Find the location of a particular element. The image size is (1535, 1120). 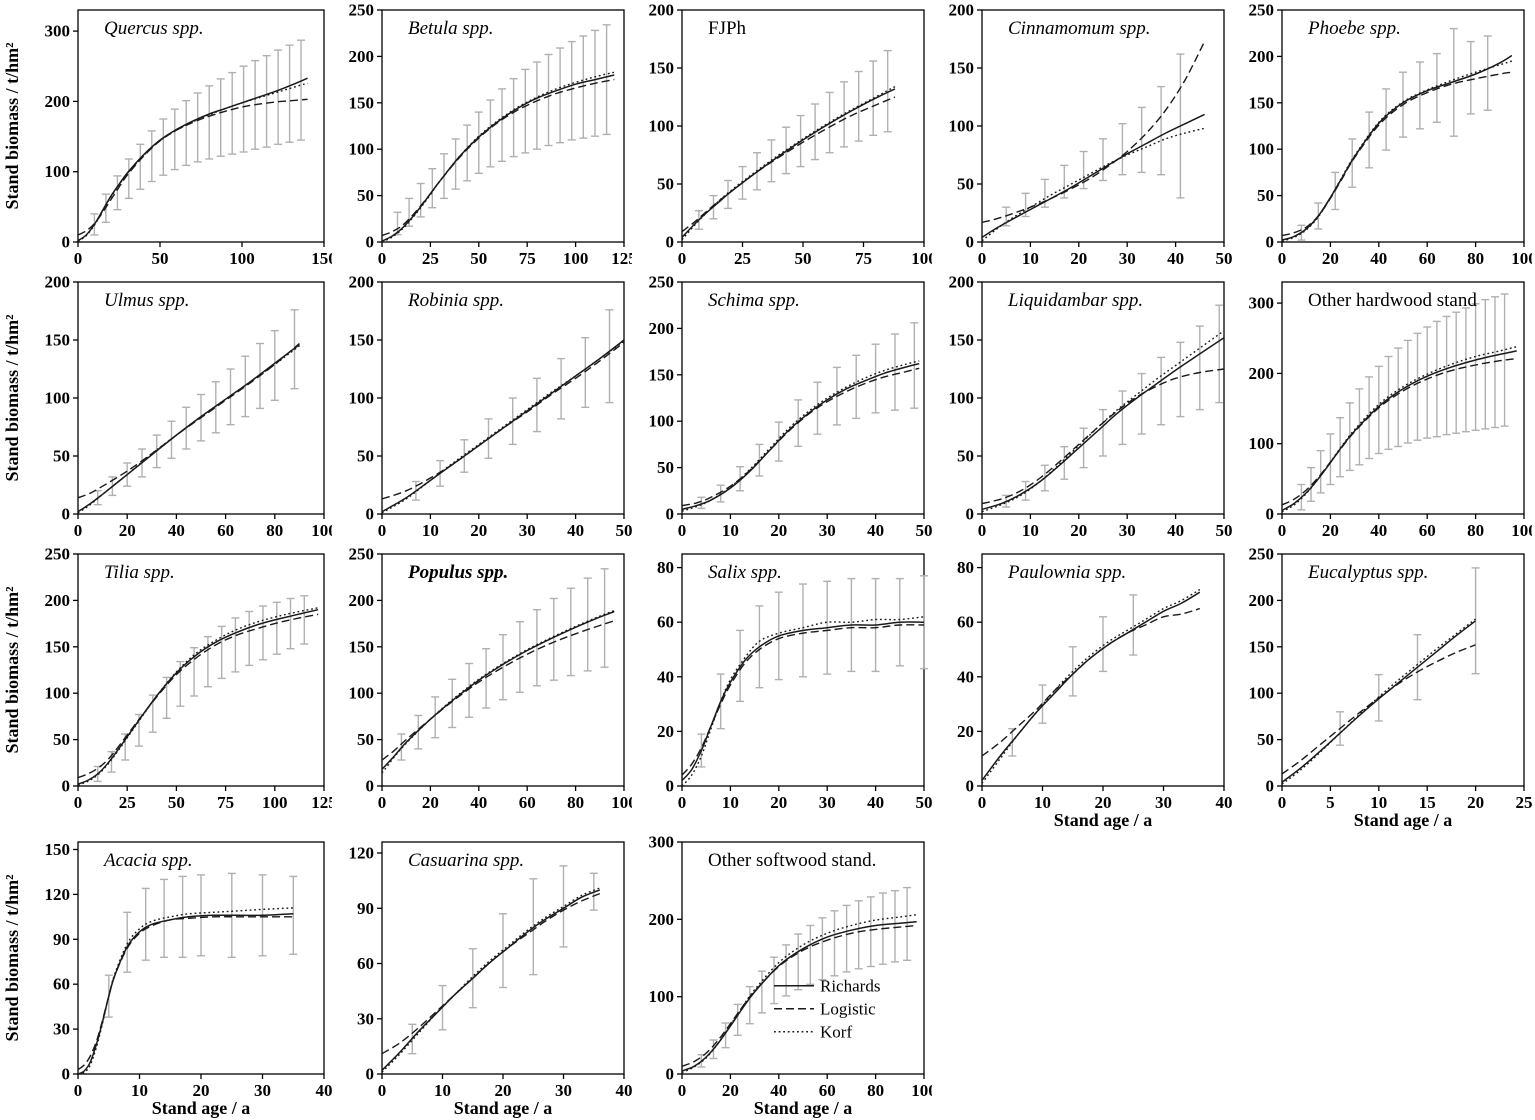

x-axis-ticks: 0 25 50 75 100 125 is located at coordinates (203, 799).